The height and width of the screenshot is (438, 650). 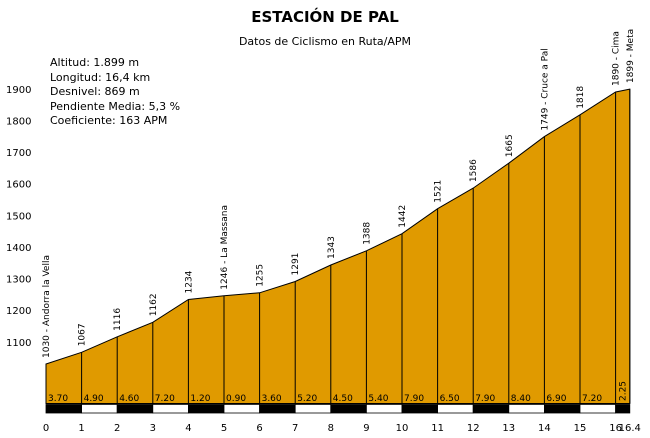 I want to click on y-tick-label: 1500, so click(x=18, y=216).